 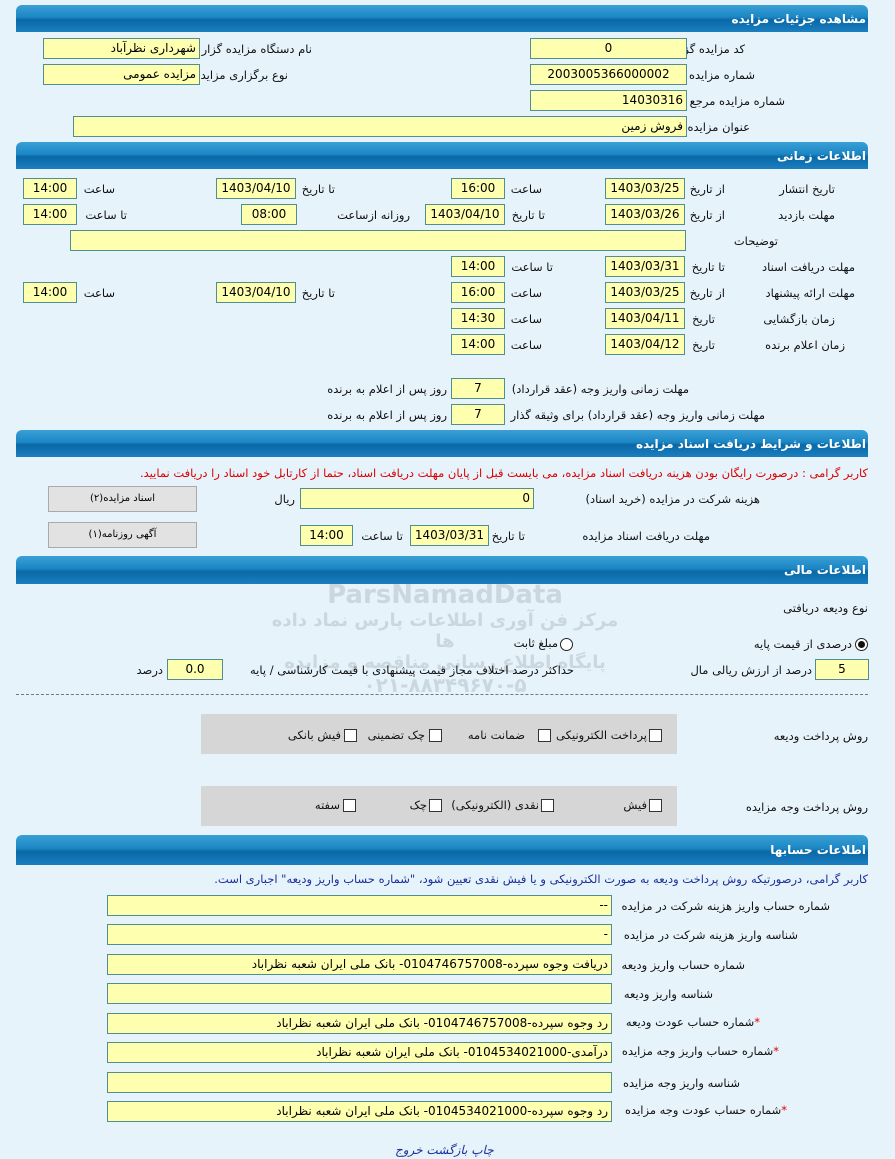 I want to click on back-link: بازگشت, so click(x=447, y=1150).